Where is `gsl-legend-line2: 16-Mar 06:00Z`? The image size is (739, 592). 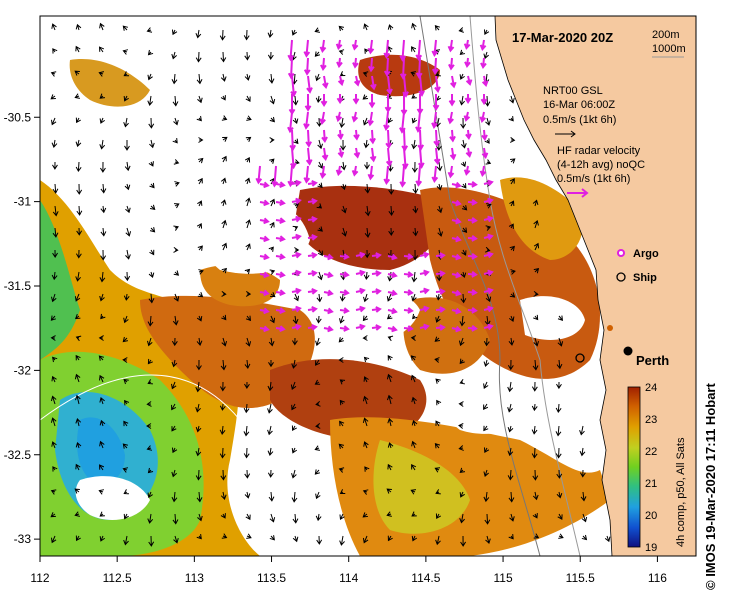
gsl-legend-line2: 16-Mar 06:00Z is located at coordinates (579, 105).